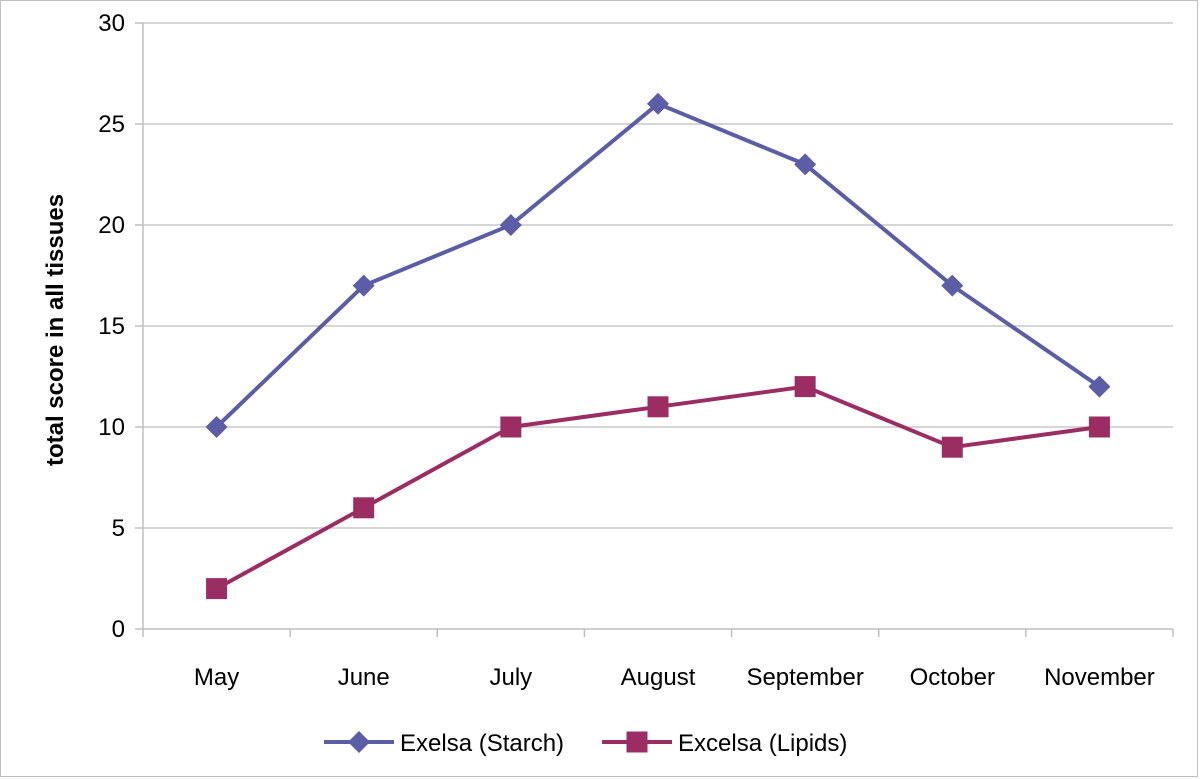 This screenshot has width=1200, height=779. I want to click on y-tick-label: 25, so click(111, 124).